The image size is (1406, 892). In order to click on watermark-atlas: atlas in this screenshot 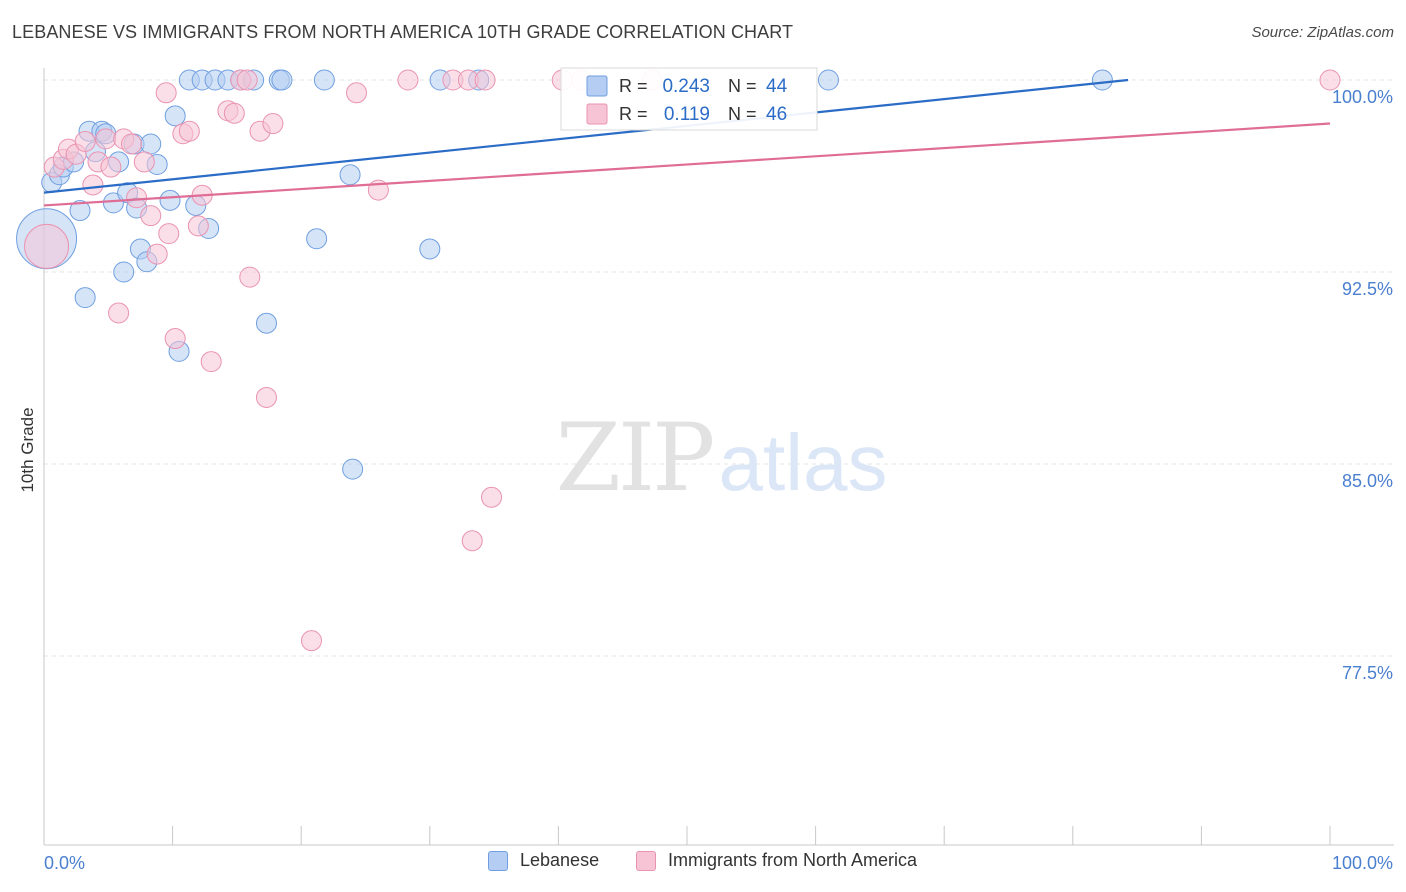, I will do `click(803, 462)`.